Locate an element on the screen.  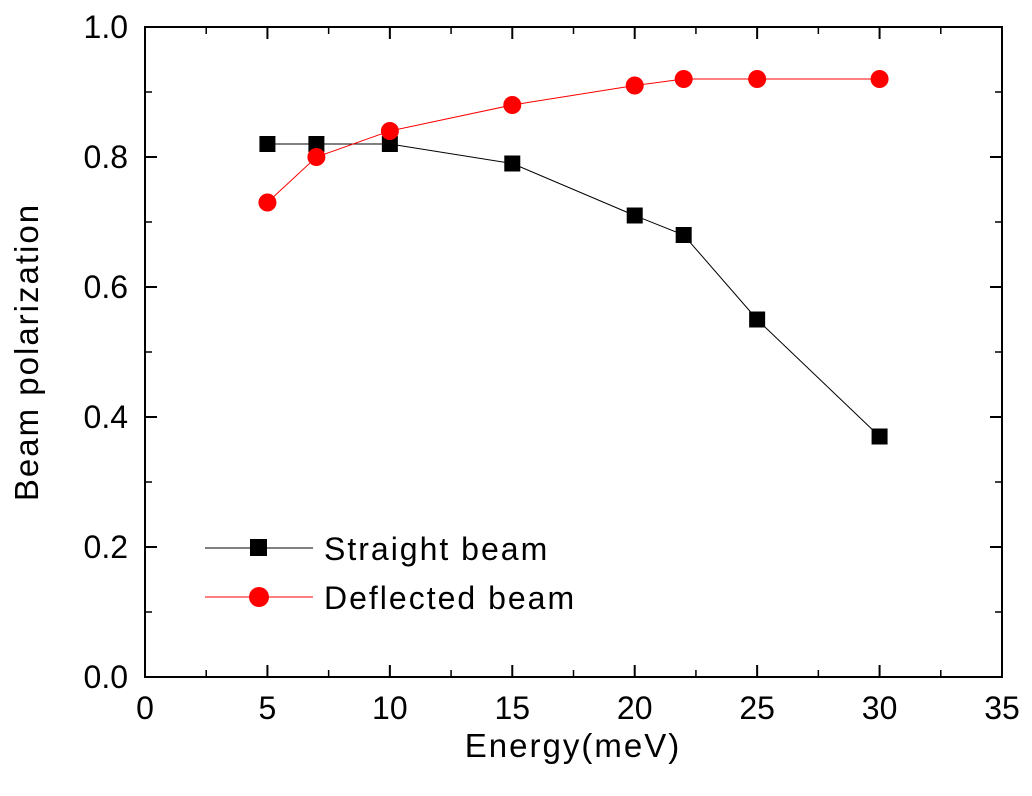
y-axis-title: Beam polarization is located at coordinates (26, 352).